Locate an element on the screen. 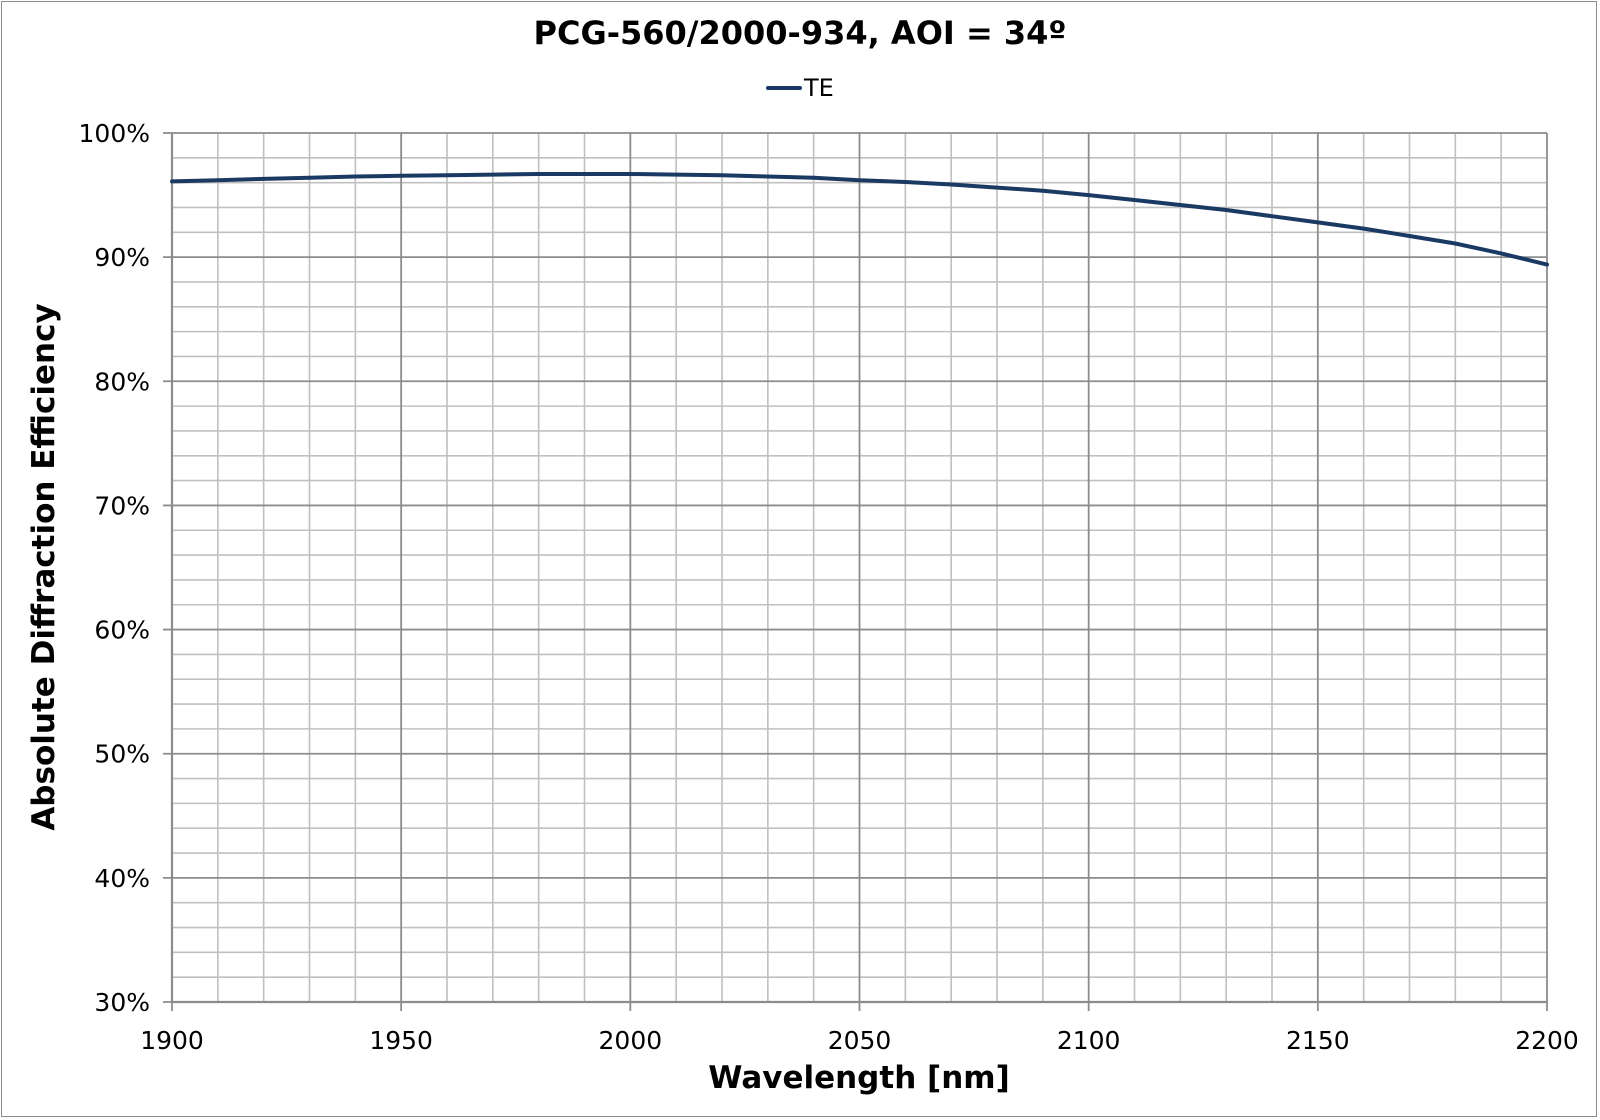 This screenshot has width=1600, height=1120. y-tick-label: 80% is located at coordinates (122, 381).